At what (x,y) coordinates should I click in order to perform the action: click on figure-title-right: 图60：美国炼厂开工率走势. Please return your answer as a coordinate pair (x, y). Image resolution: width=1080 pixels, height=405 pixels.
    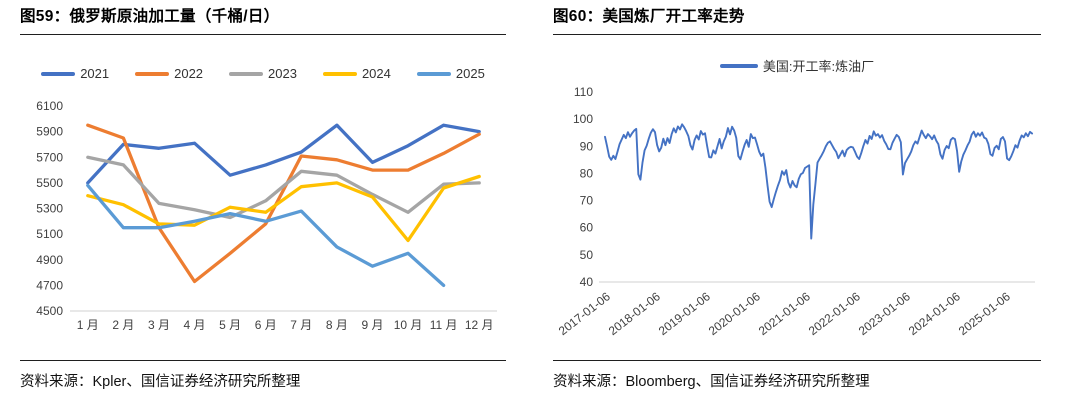
    Looking at the image, I should click on (797, 19).